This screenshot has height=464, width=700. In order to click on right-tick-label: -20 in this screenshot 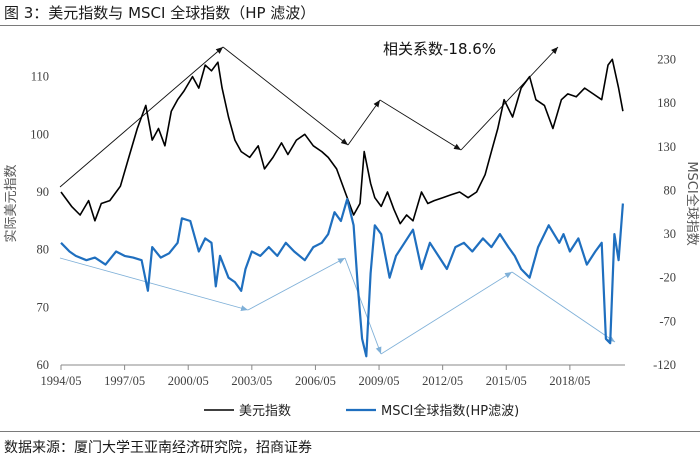, I will do `click(667, 278)`.